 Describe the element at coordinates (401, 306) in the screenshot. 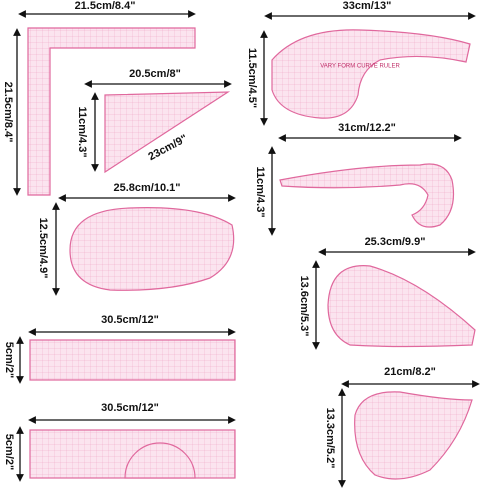

I see `teardrop-curve` at that location.